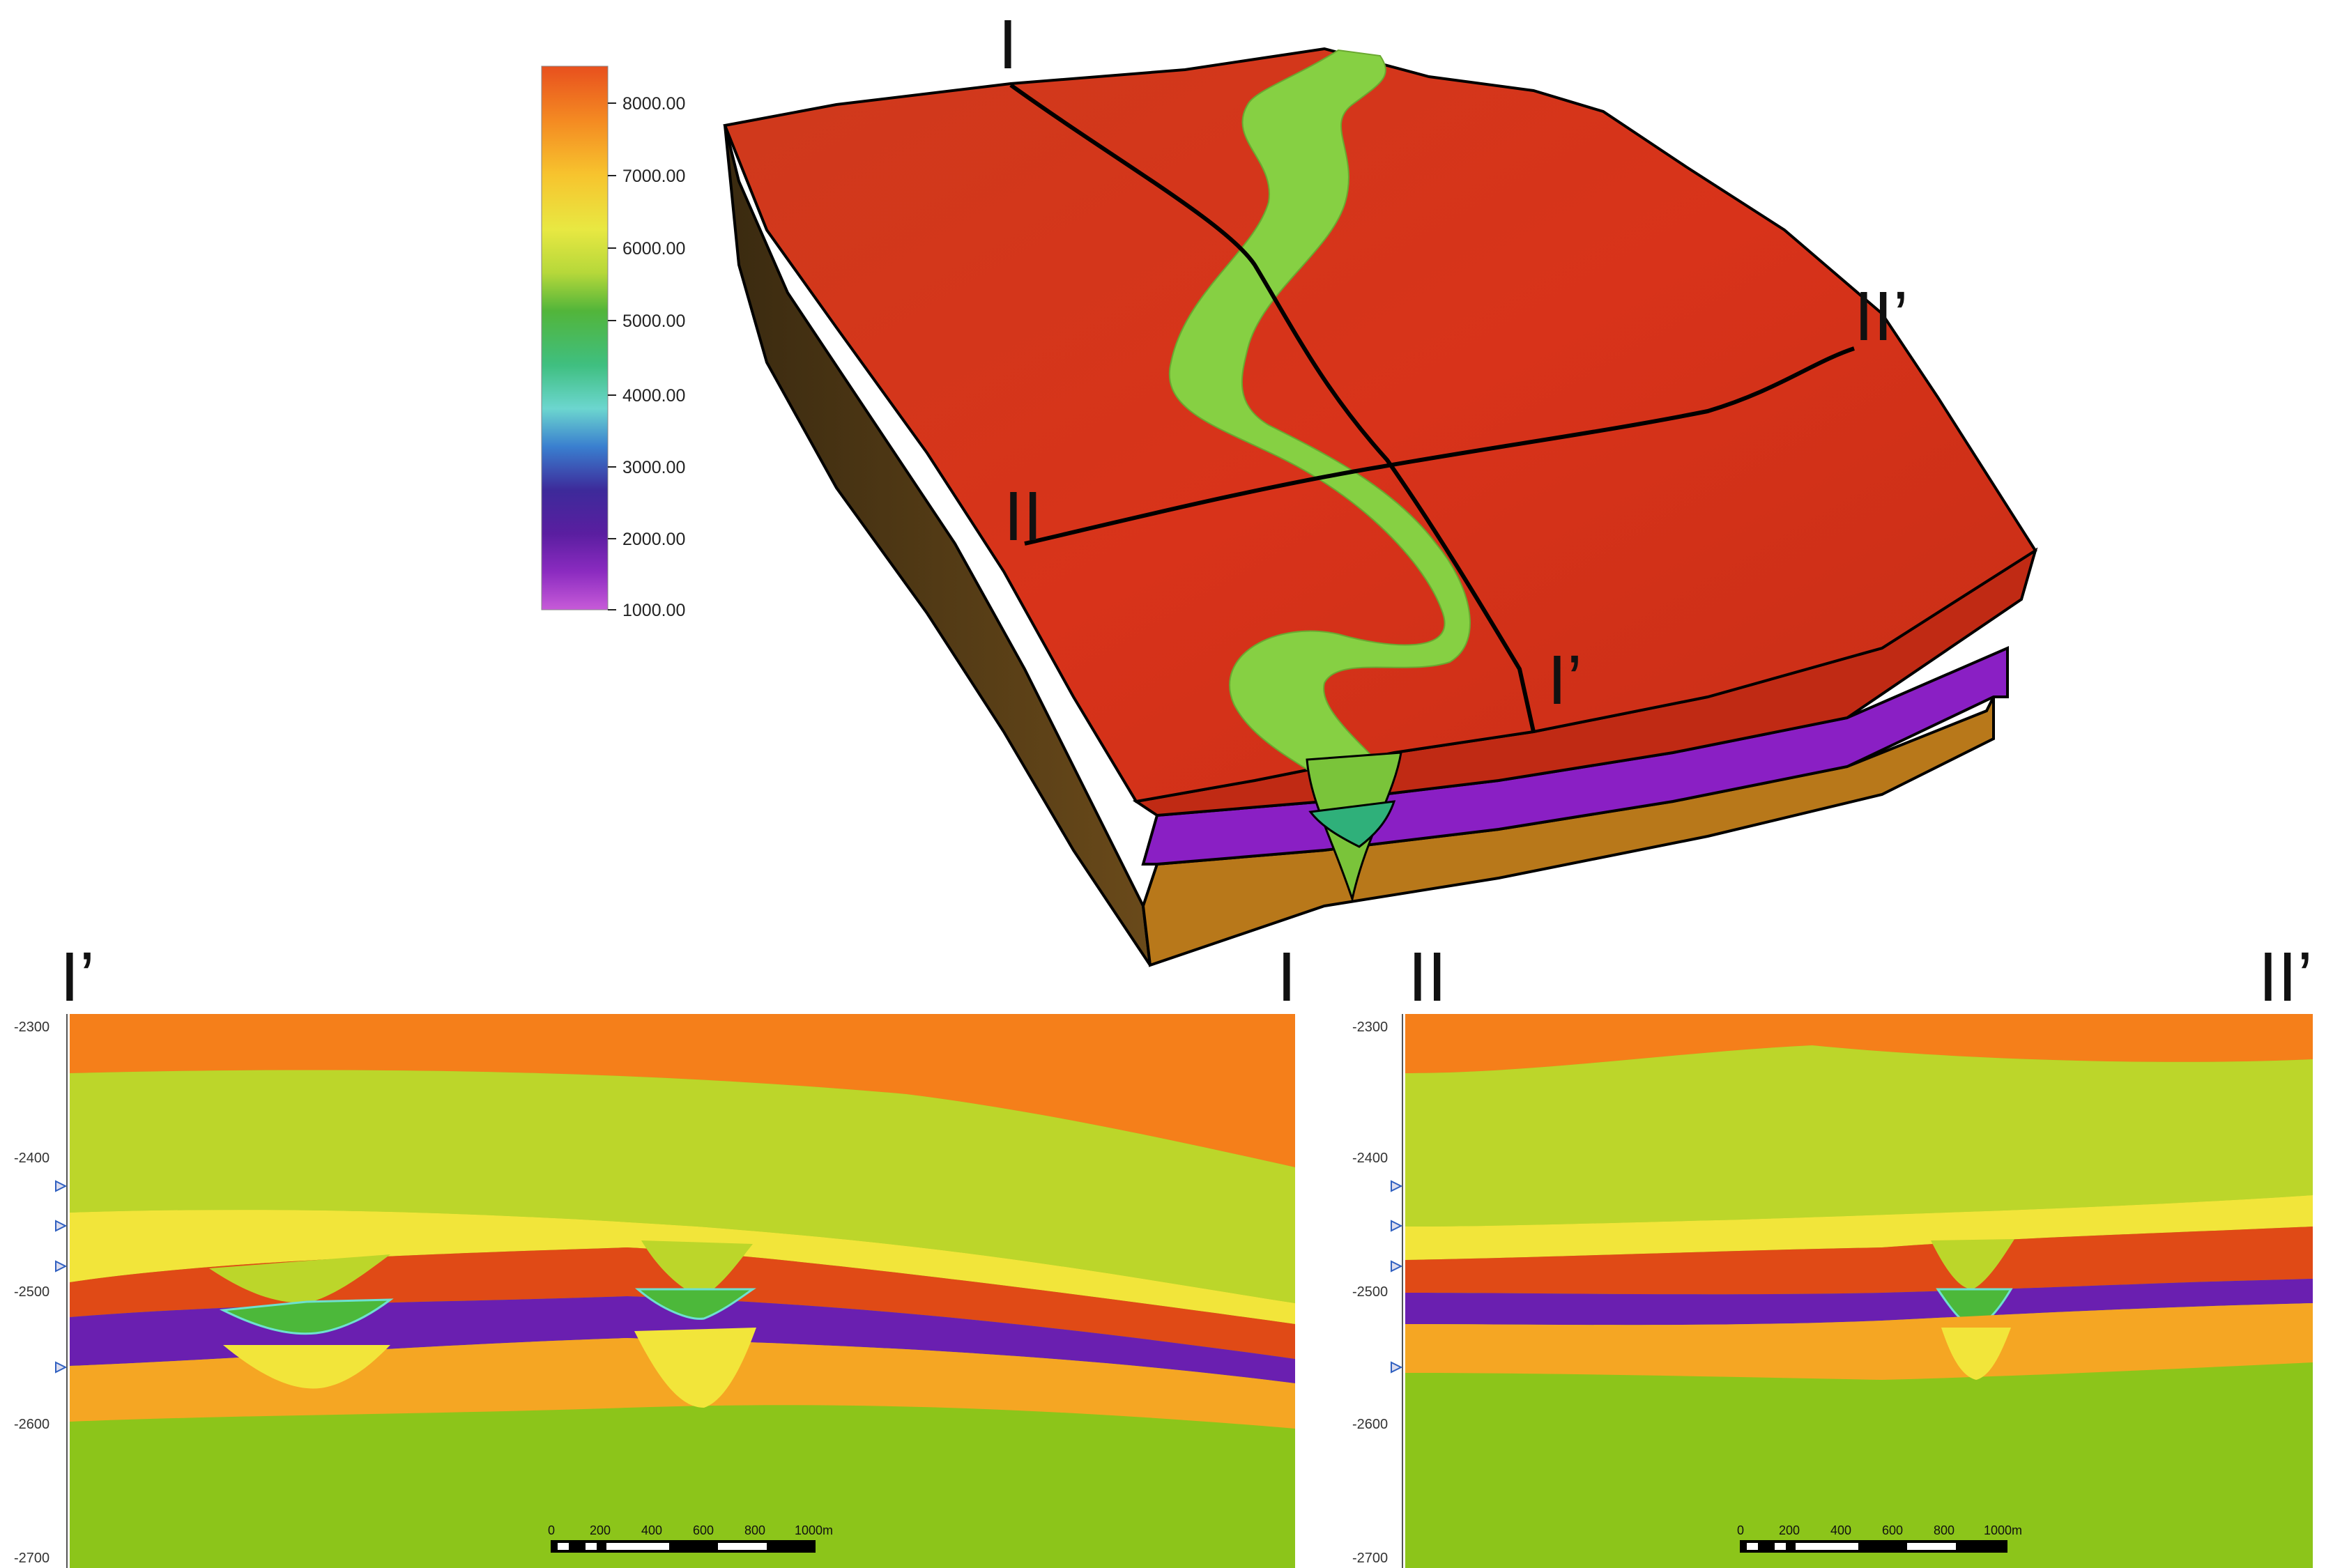 Image resolution: width=2333 pixels, height=1568 pixels. I want to click on section-right-label: I, so click(1286, 977).